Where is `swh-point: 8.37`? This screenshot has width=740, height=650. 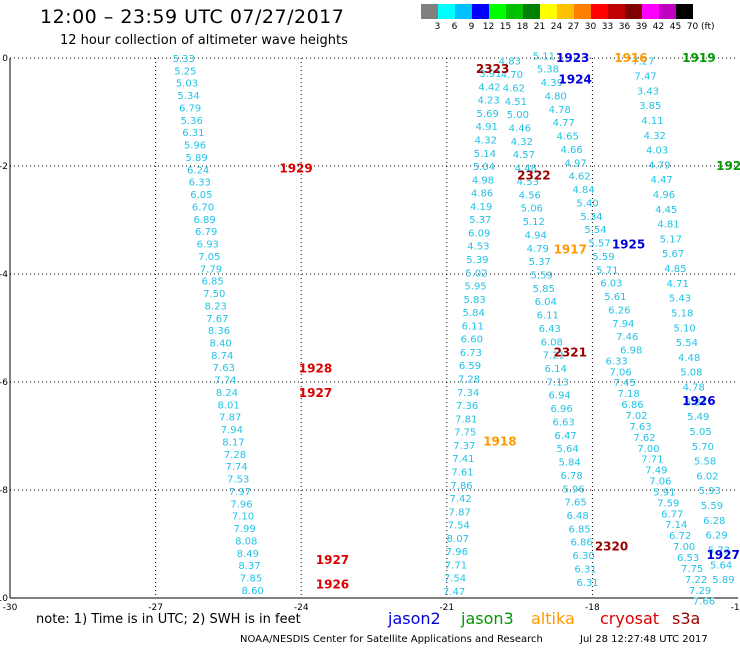
swh-point: 8.37 is located at coordinates (249, 566).